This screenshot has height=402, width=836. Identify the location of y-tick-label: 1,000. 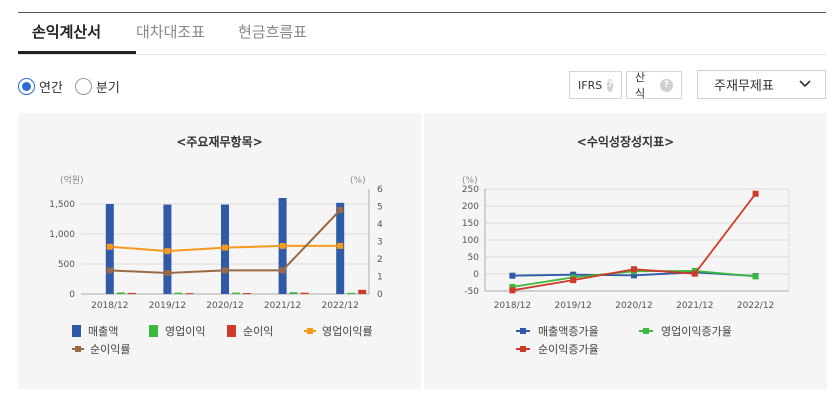
(62, 235).